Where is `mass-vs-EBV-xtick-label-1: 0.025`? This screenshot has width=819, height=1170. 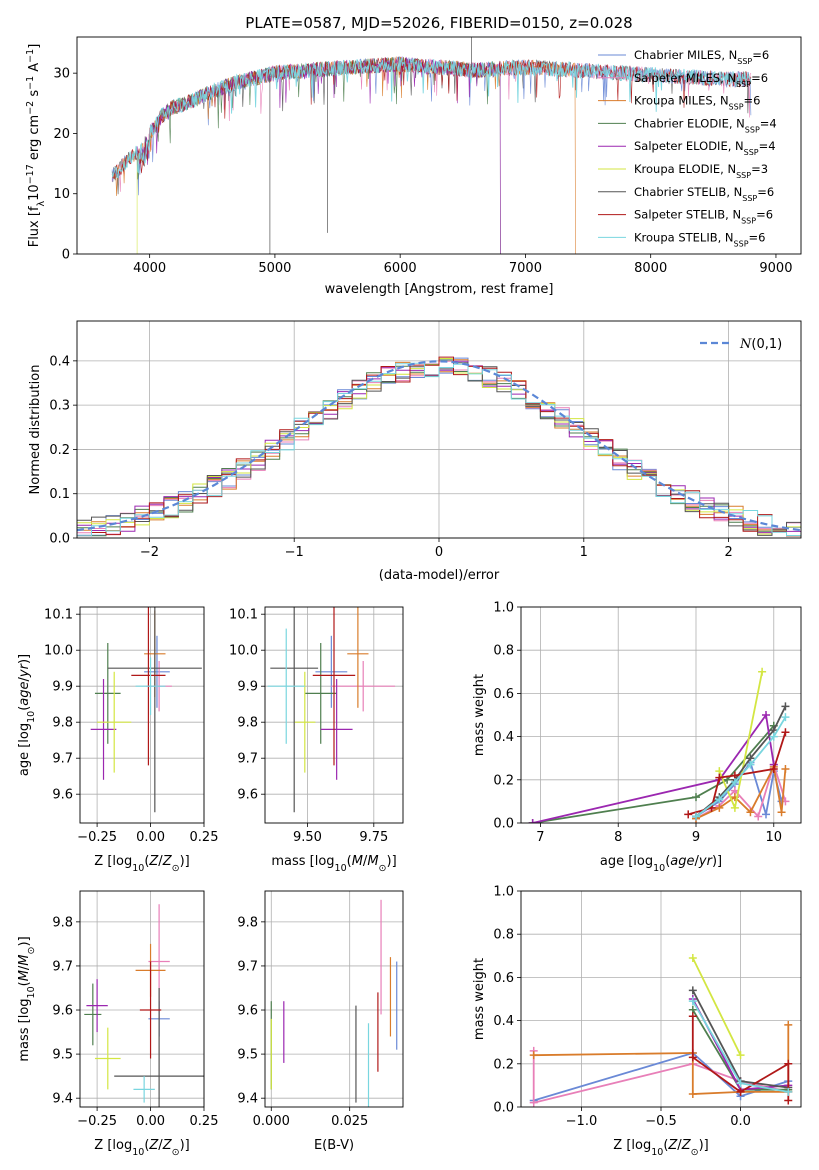 mass-vs-EBV-xtick-label-1: 0.025 is located at coordinates (349, 1121).